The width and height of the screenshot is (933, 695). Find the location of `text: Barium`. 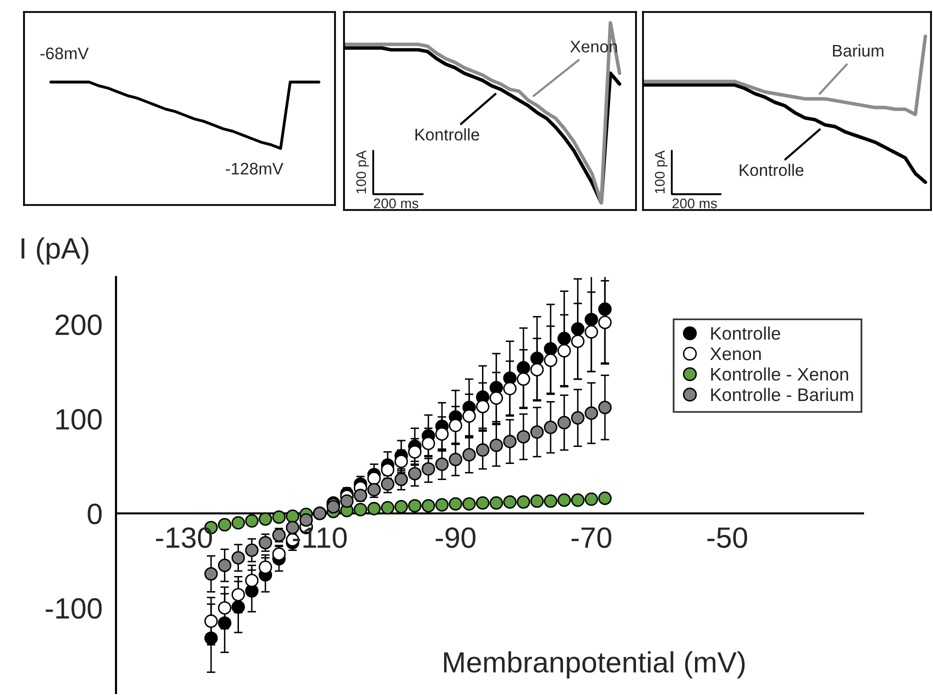

text: Barium is located at coordinates (858, 50).